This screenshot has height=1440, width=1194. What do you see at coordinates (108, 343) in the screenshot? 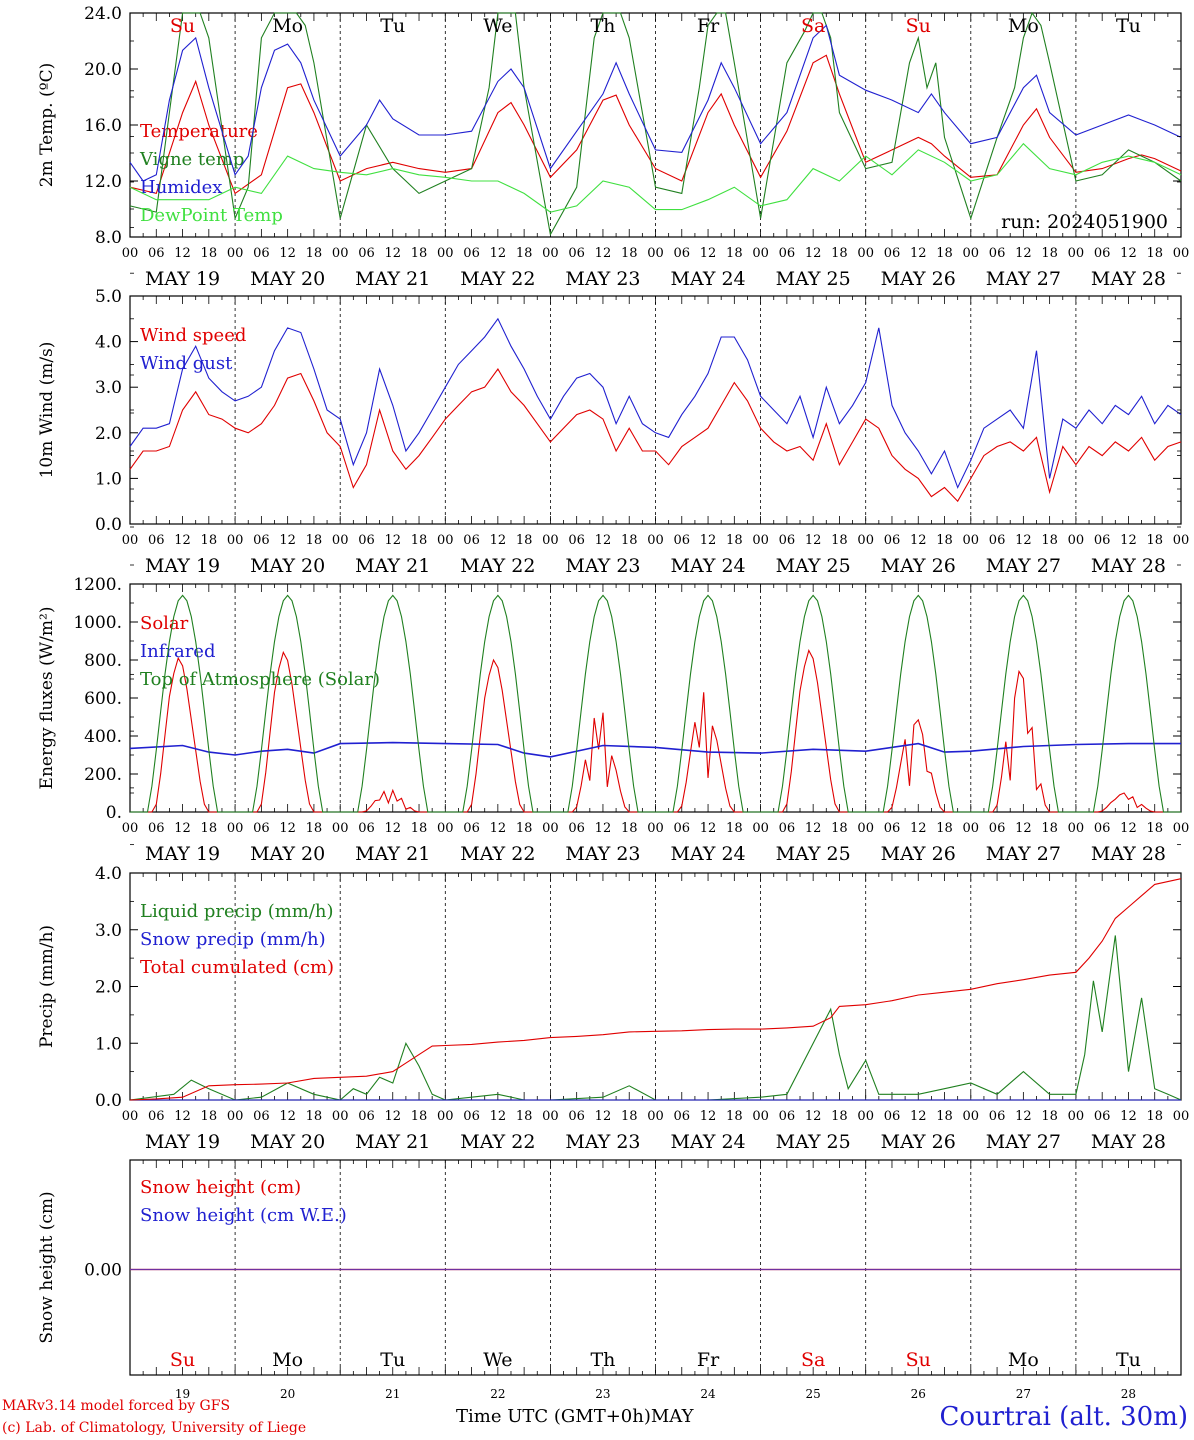
I see `panel-2-y-tick-label: 4.0` at bounding box center [108, 343].